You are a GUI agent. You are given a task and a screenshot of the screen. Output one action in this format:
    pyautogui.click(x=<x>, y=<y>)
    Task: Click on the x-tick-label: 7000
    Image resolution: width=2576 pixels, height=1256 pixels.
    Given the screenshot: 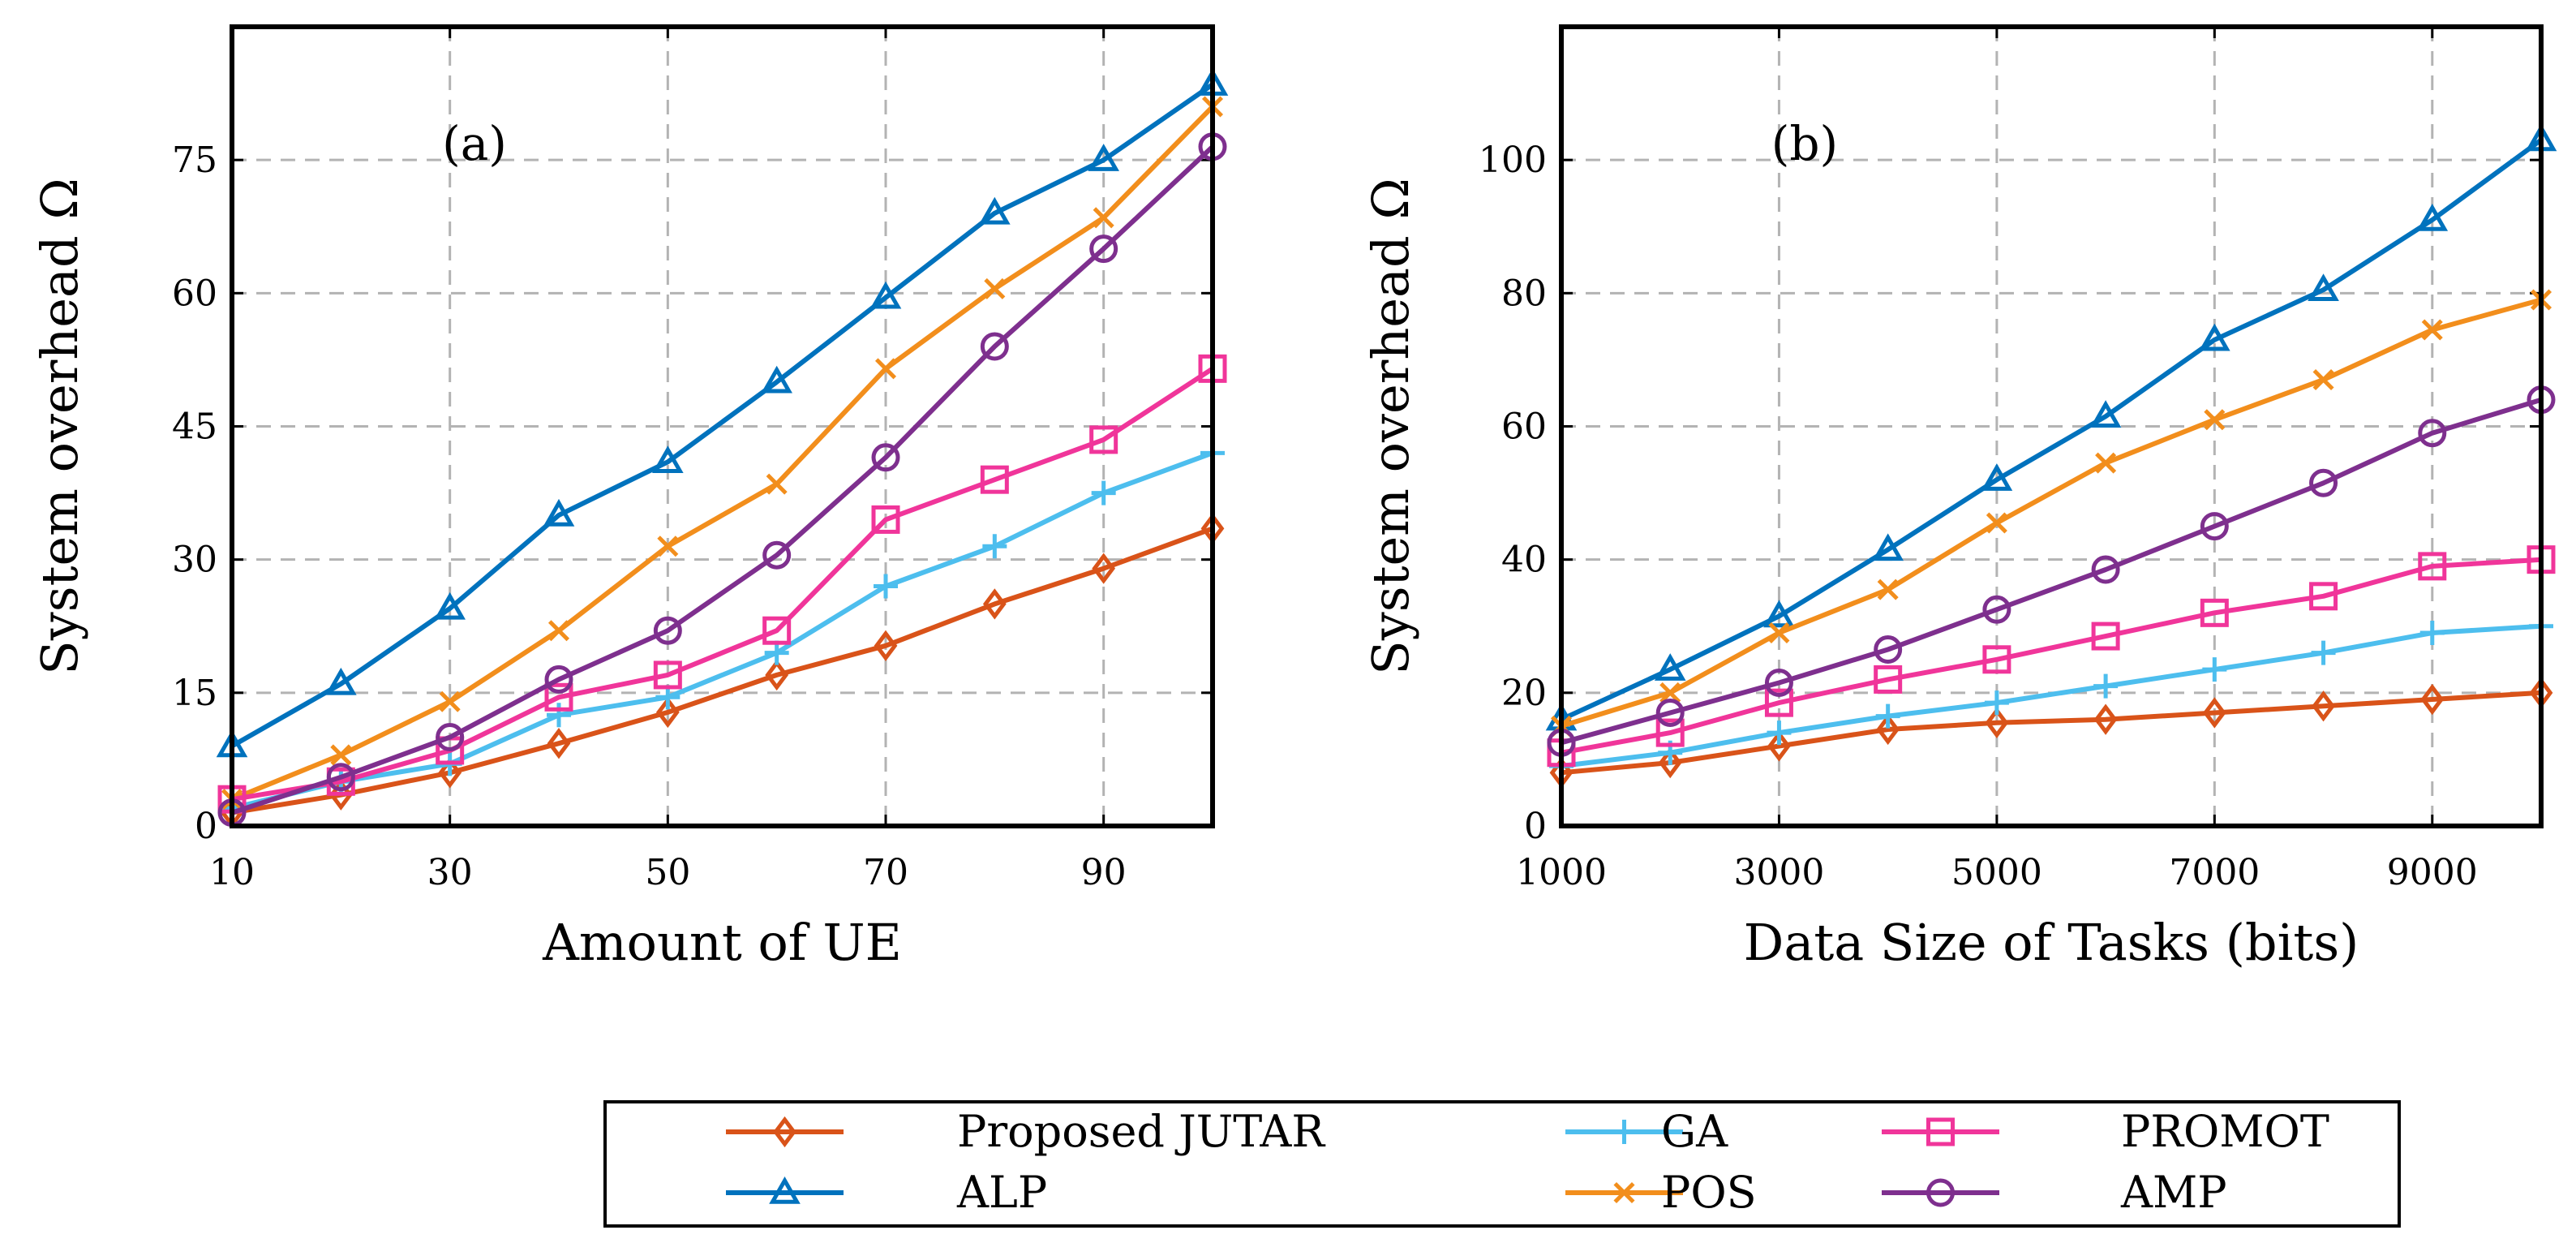 What is the action you would take?
    pyautogui.click(x=2214, y=873)
    